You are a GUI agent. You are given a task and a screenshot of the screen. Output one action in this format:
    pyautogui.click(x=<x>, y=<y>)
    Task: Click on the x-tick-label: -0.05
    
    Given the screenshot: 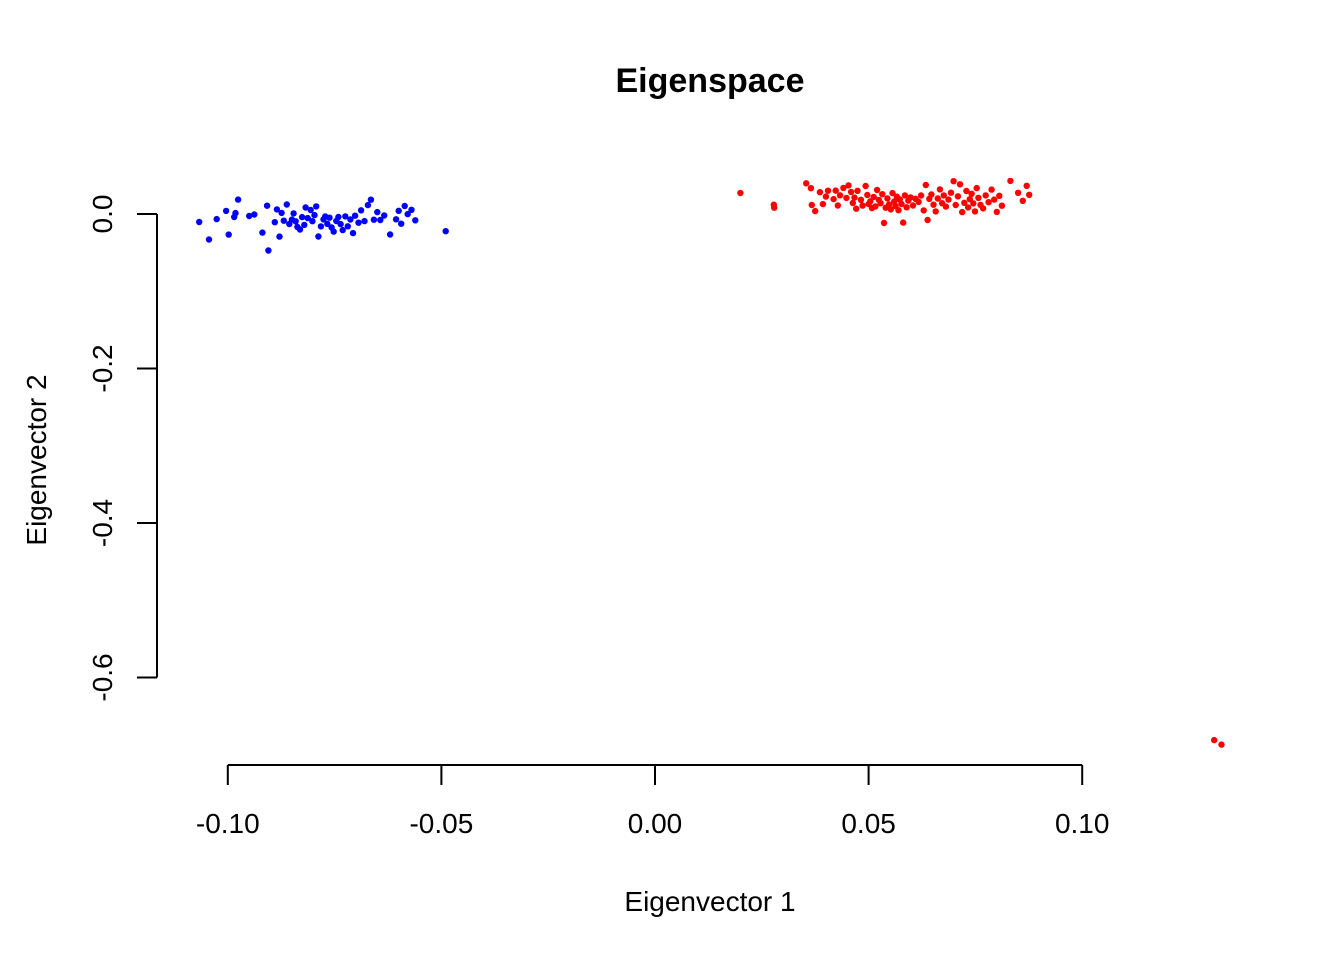 What is the action you would take?
    pyautogui.click(x=441, y=823)
    